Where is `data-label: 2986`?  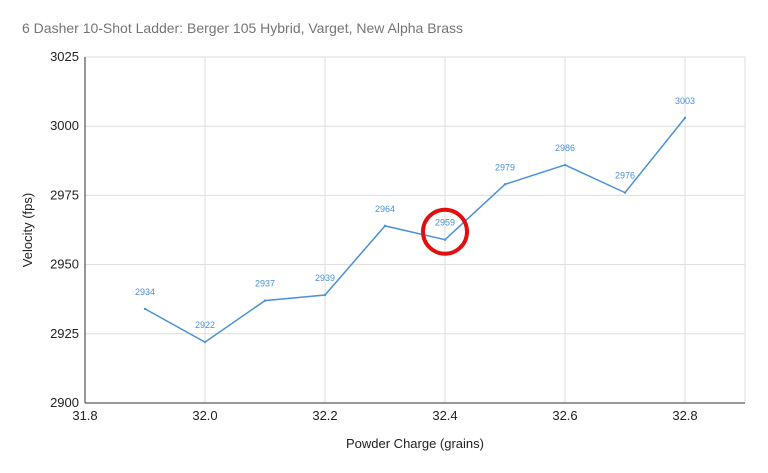
data-label: 2986 is located at coordinates (565, 148).